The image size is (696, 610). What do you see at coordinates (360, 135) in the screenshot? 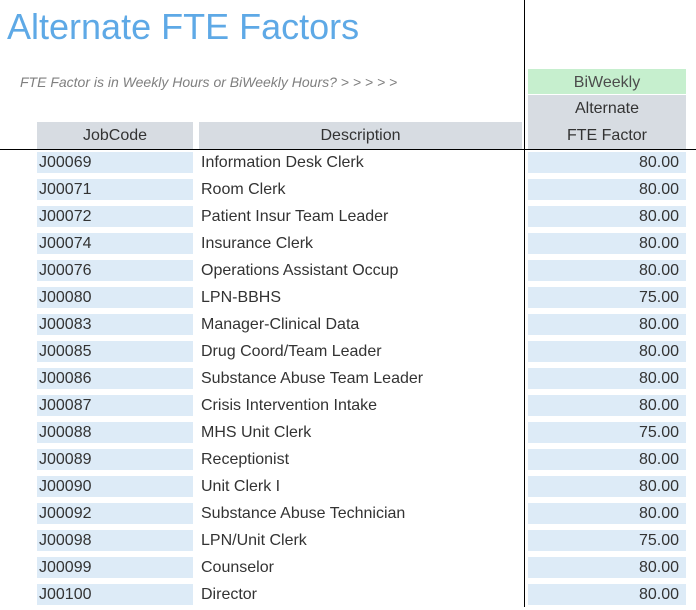
I see `header-description: Description` at bounding box center [360, 135].